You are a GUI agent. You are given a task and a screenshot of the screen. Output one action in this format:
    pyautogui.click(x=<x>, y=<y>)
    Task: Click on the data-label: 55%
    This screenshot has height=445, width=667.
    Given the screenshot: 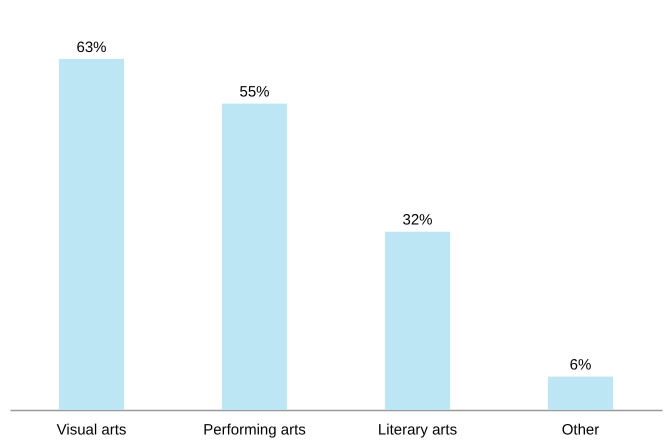 What is the action you would take?
    pyautogui.click(x=254, y=92)
    